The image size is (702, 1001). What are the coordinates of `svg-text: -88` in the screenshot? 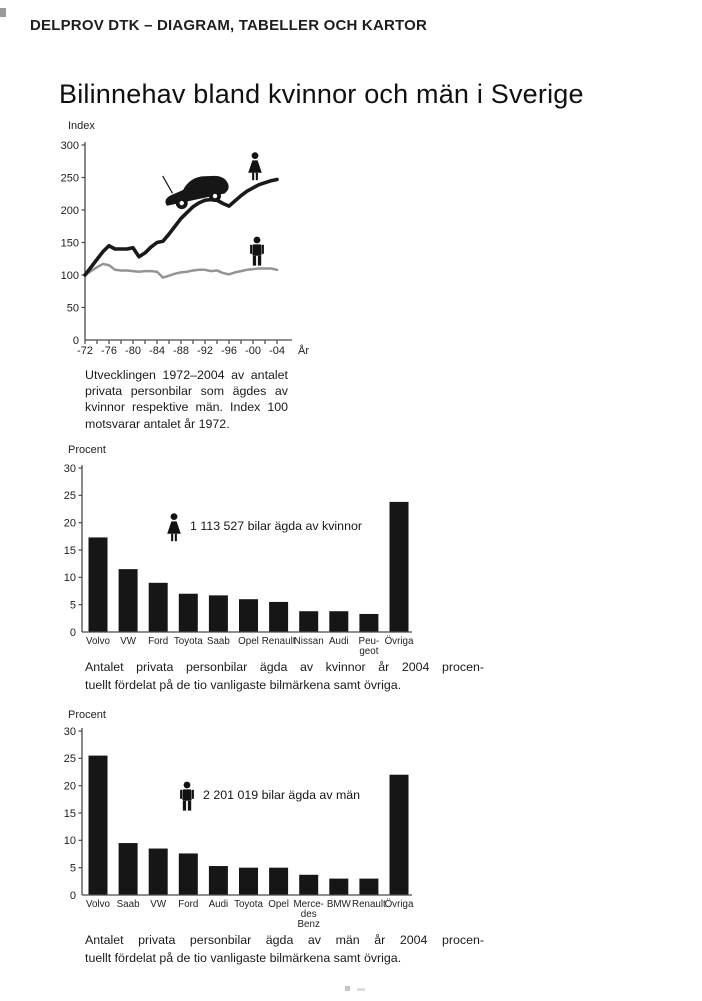 It's located at (181, 351).